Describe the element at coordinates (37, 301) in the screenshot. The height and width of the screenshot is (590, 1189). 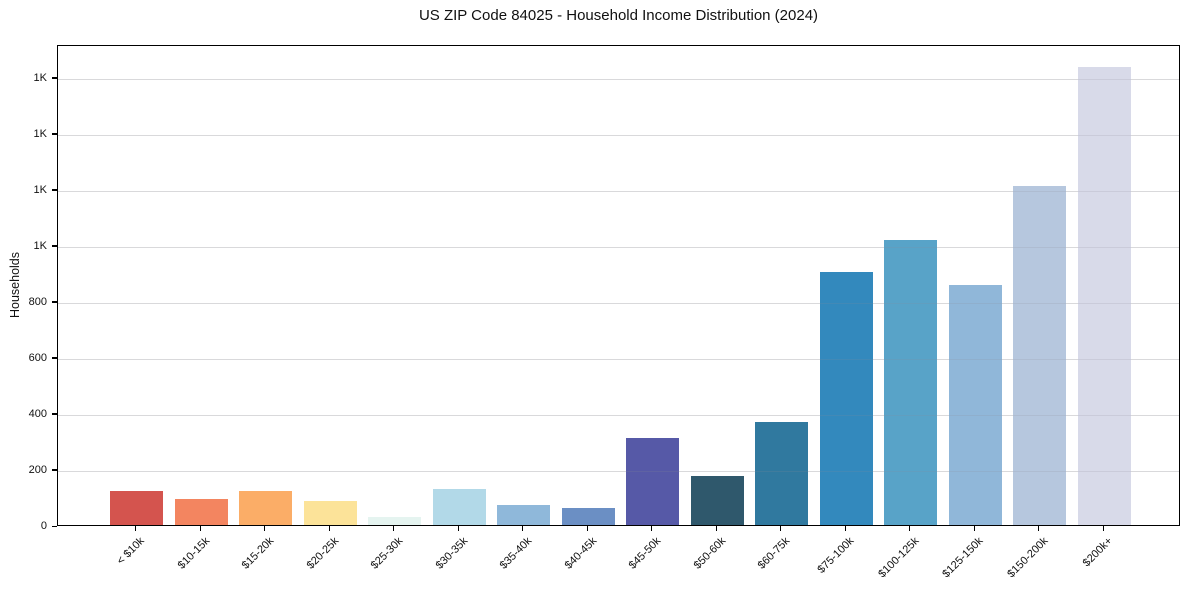
I see `y-tick-label: 800` at that location.